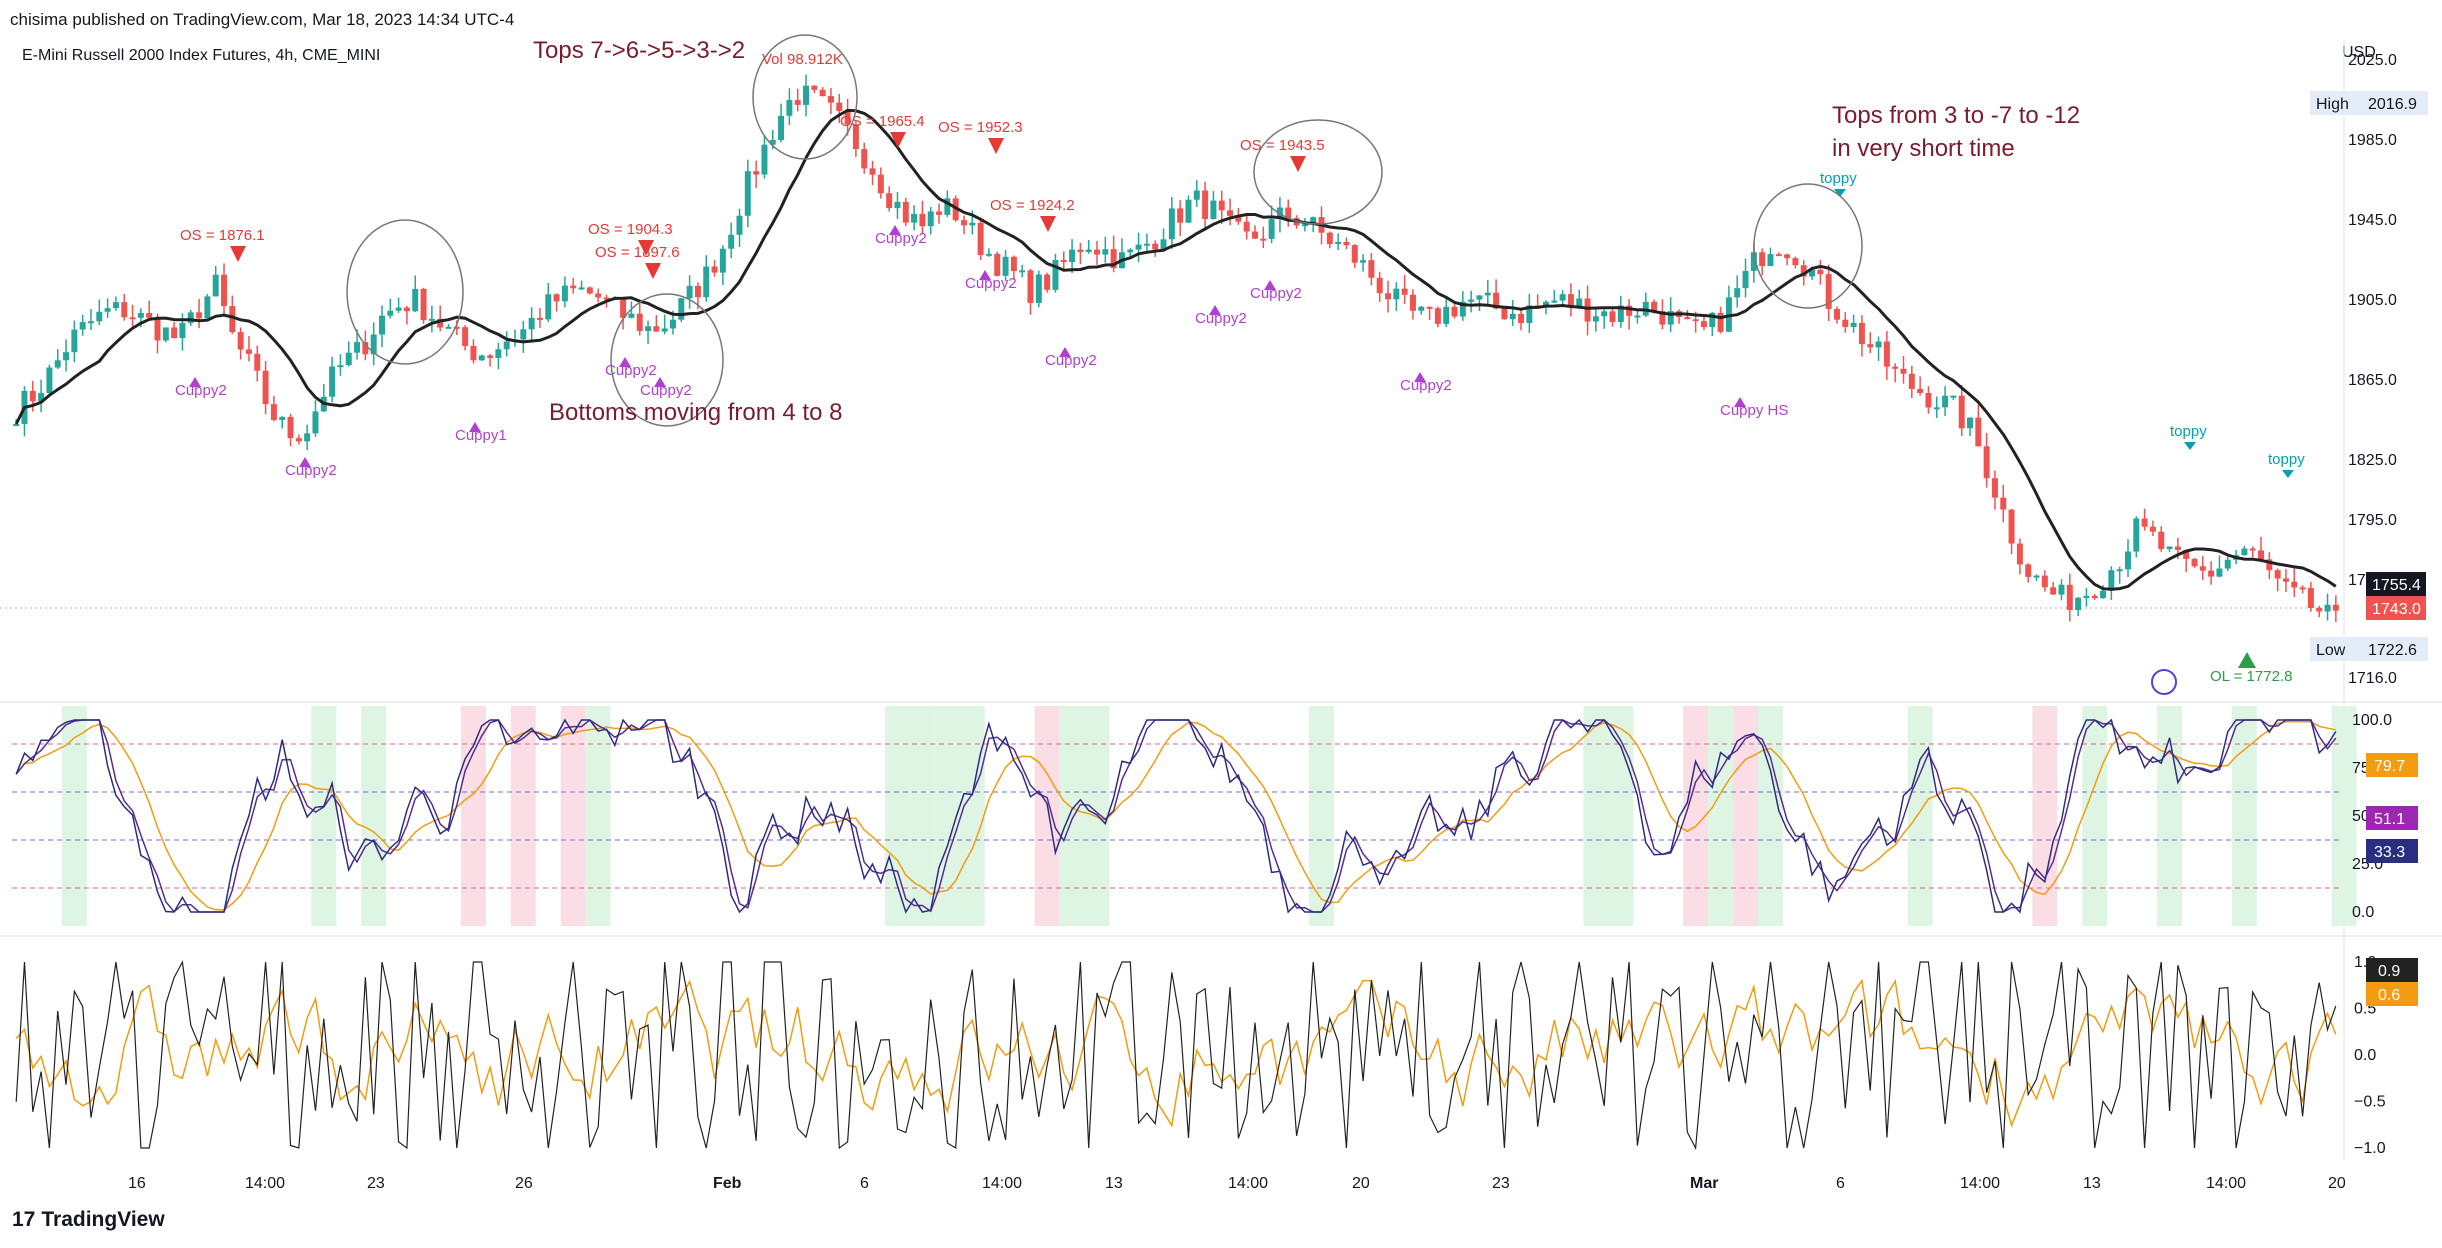 The width and height of the screenshot is (2442, 1248). What do you see at coordinates (1361, 1183) in the screenshot?
I see `time-tick-label: 20` at bounding box center [1361, 1183].